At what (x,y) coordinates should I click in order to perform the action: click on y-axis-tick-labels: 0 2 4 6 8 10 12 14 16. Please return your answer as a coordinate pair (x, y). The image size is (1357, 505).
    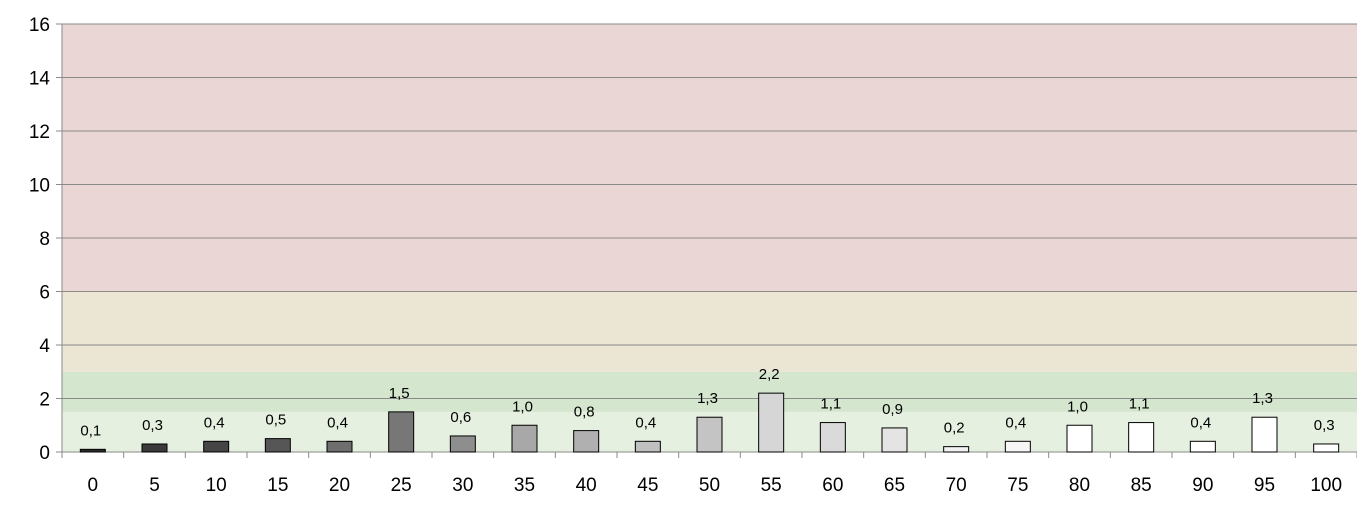
    Looking at the image, I should click on (40, 239).